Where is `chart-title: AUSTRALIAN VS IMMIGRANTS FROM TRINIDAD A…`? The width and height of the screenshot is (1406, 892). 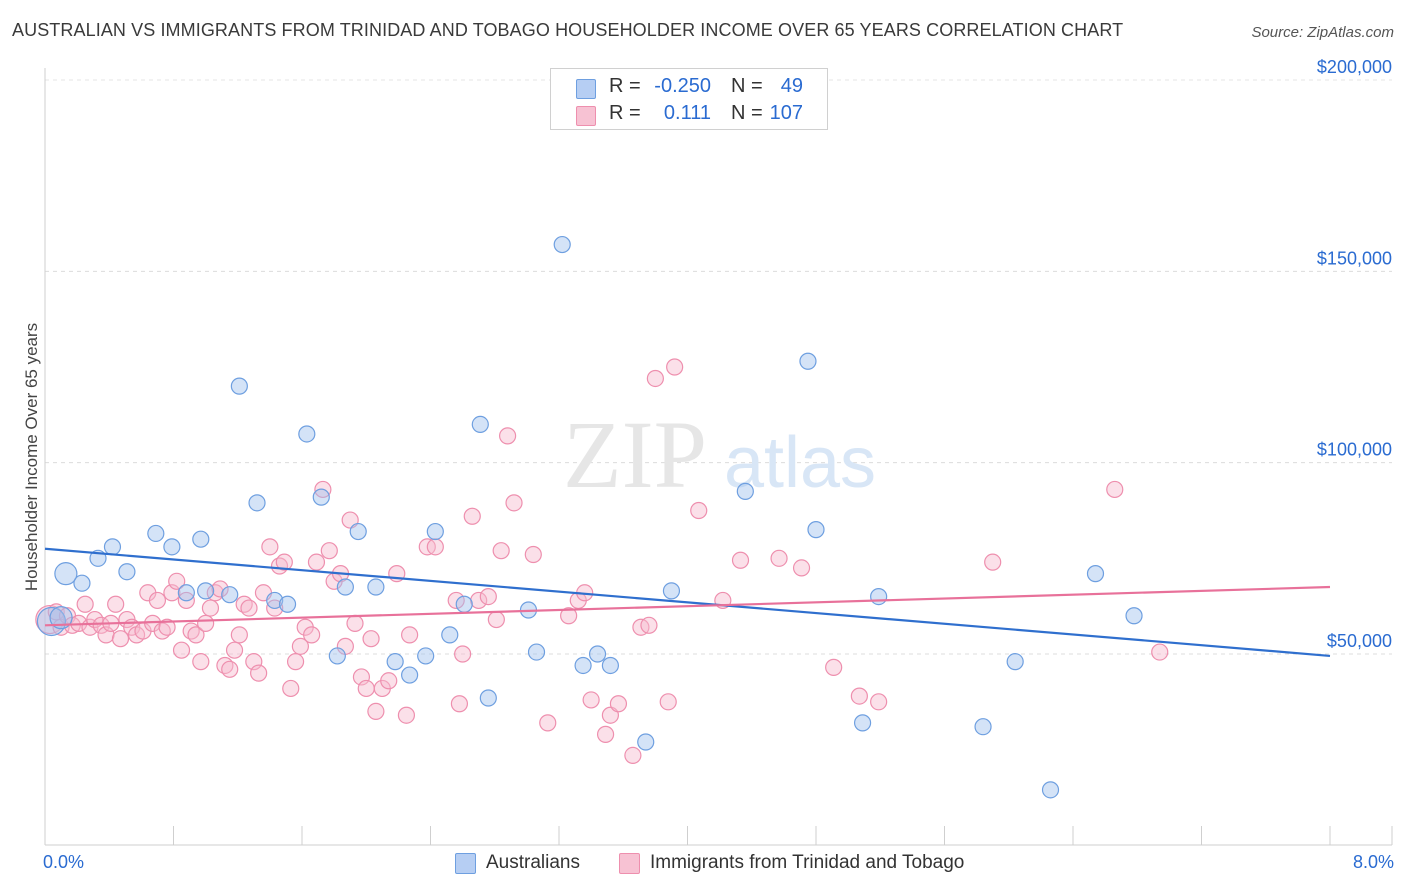 chart-title: AUSTRALIAN VS IMMIGRANTS FROM TRINIDAD A… is located at coordinates (568, 30).